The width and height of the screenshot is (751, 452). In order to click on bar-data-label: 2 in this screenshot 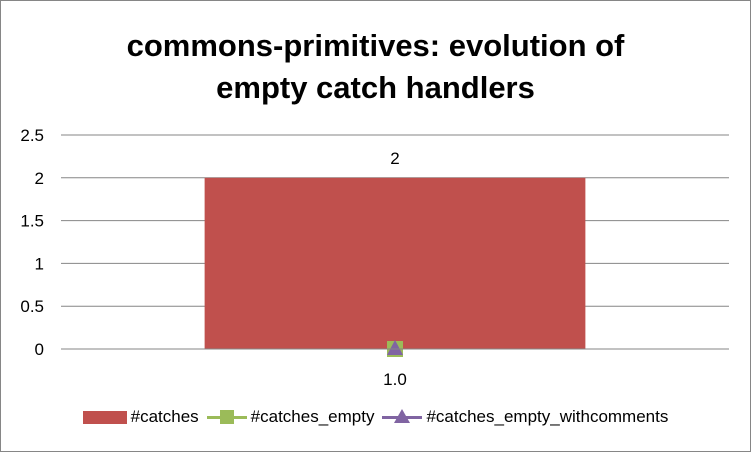, I will do `click(394, 158)`.